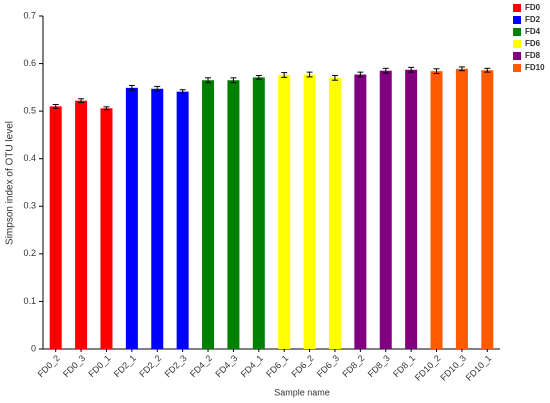 This screenshot has height=403, width=550. Describe the element at coordinates (533, 7) in the screenshot. I see `legend-label: FD0` at that location.